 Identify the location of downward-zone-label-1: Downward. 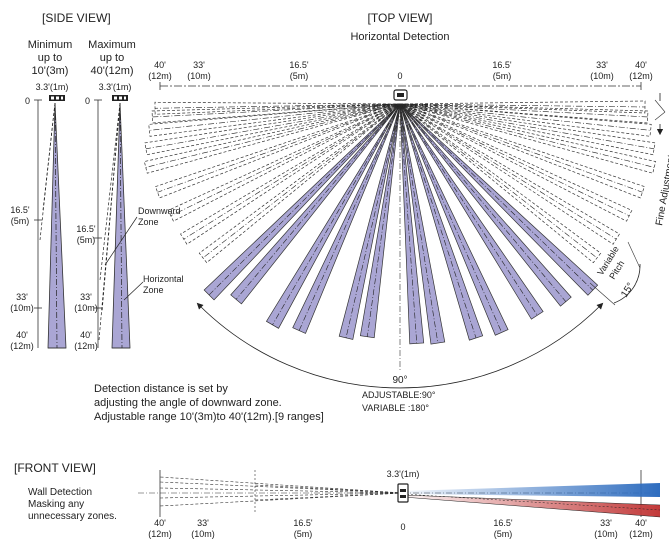
(159, 211).